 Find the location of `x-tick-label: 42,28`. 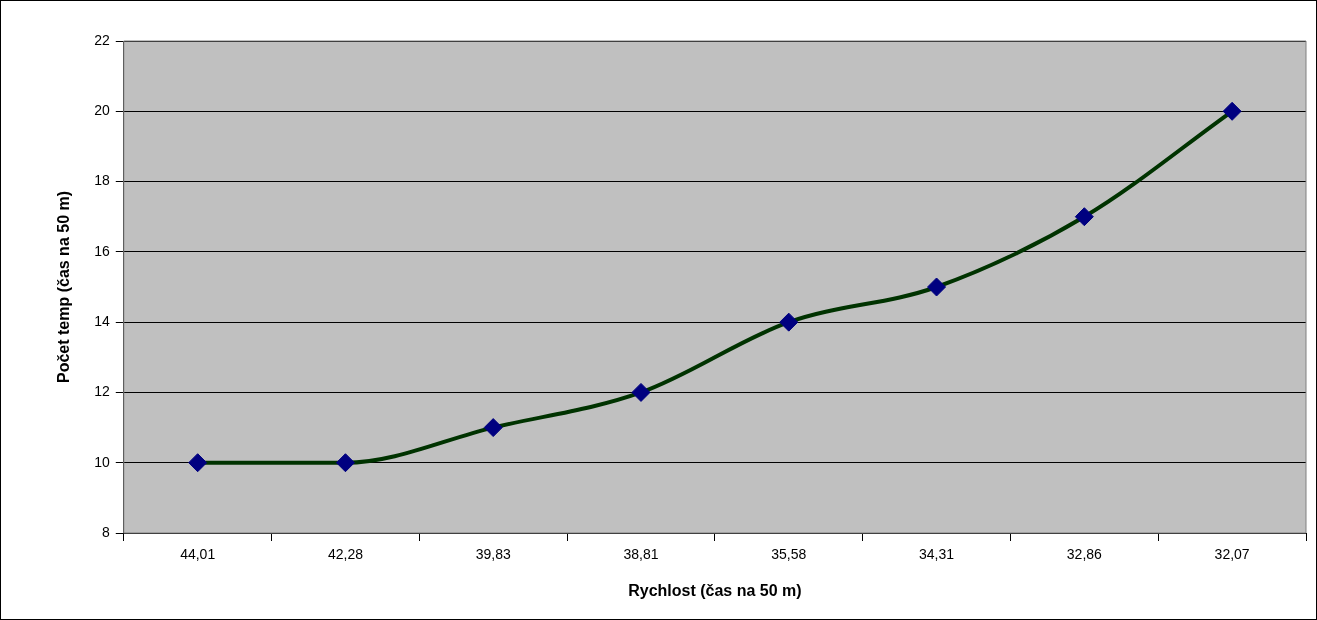

x-tick-label: 42,28 is located at coordinates (345, 554).